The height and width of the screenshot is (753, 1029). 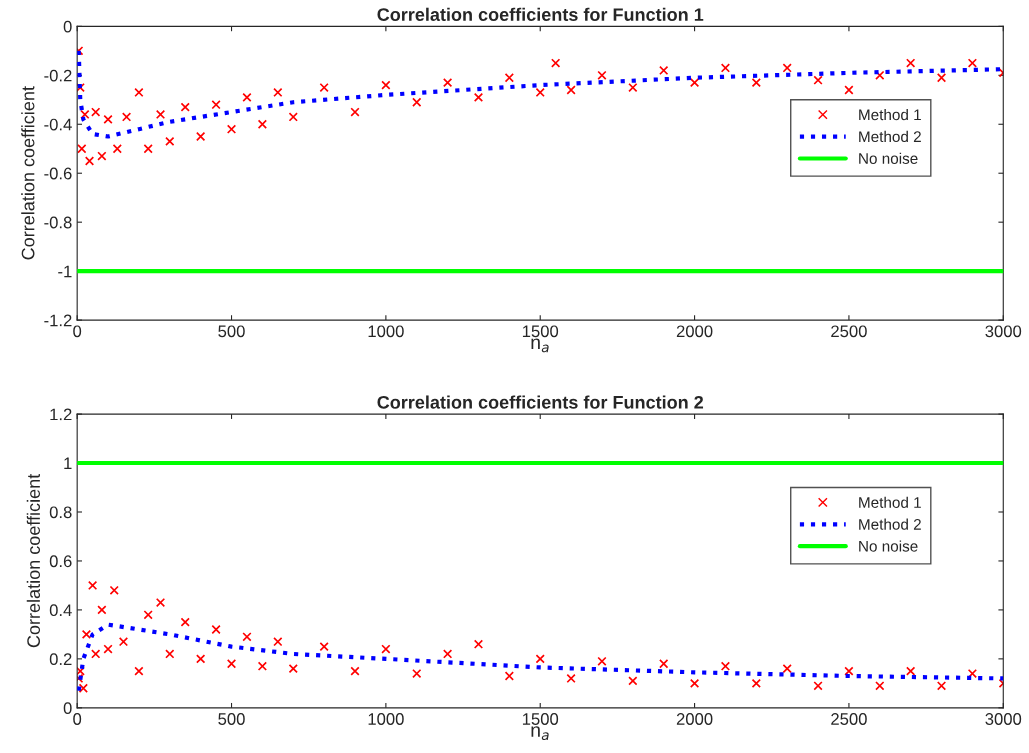 I want to click on y-tick-label: 0.2, so click(x=60, y=659).